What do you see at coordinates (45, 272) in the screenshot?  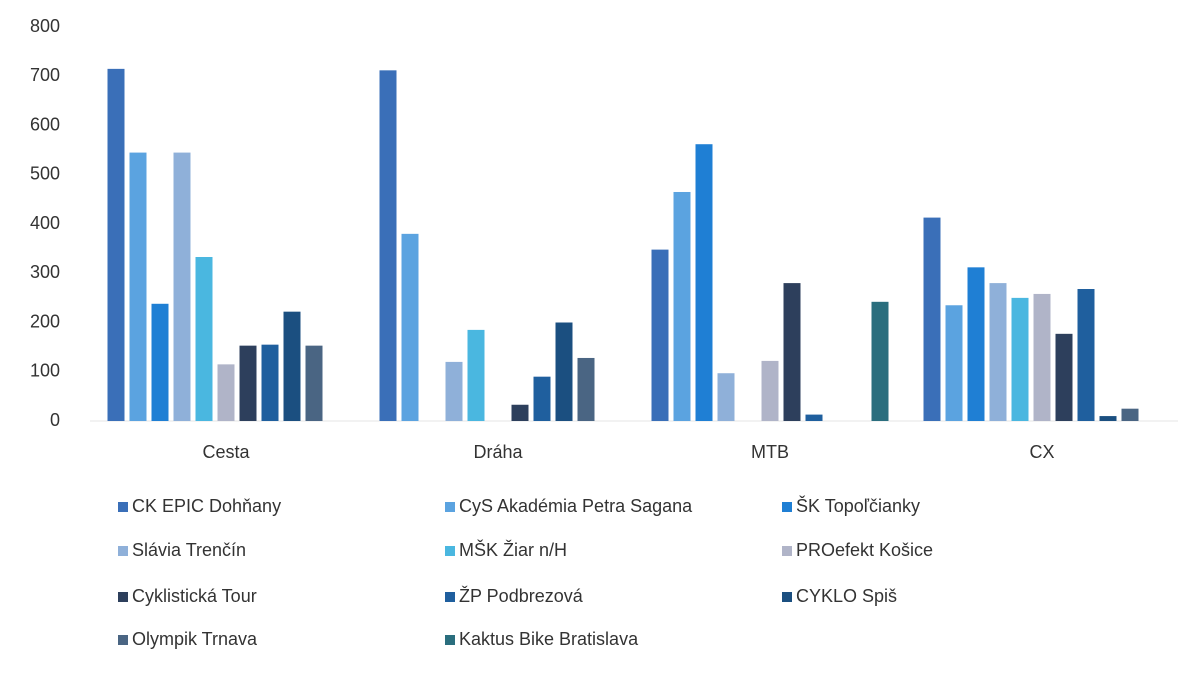 I see `y-tick-label: 300` at bounding box center [45, 272].